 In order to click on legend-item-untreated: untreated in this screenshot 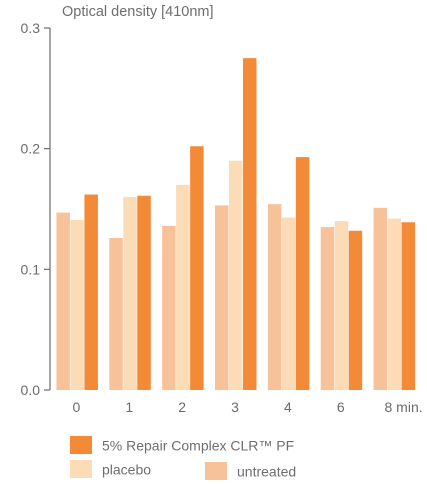, I will do `click(251, 471)`.